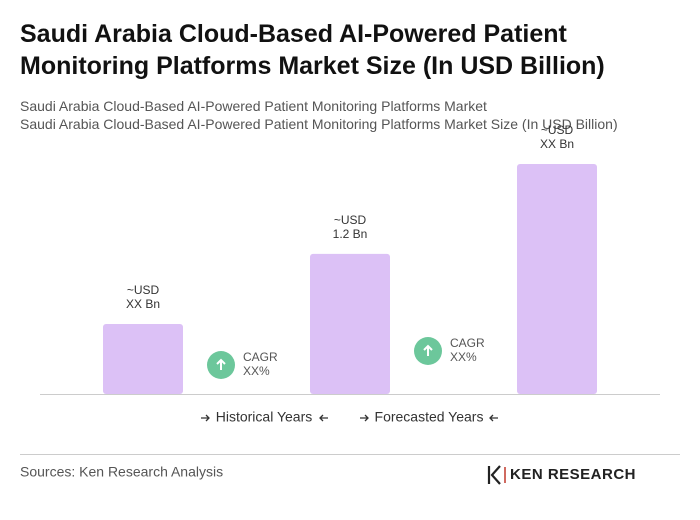  Describe the element at coordinates (573, 474) in the screenshot. I see `logo: KEN RESEARCH` at that location.